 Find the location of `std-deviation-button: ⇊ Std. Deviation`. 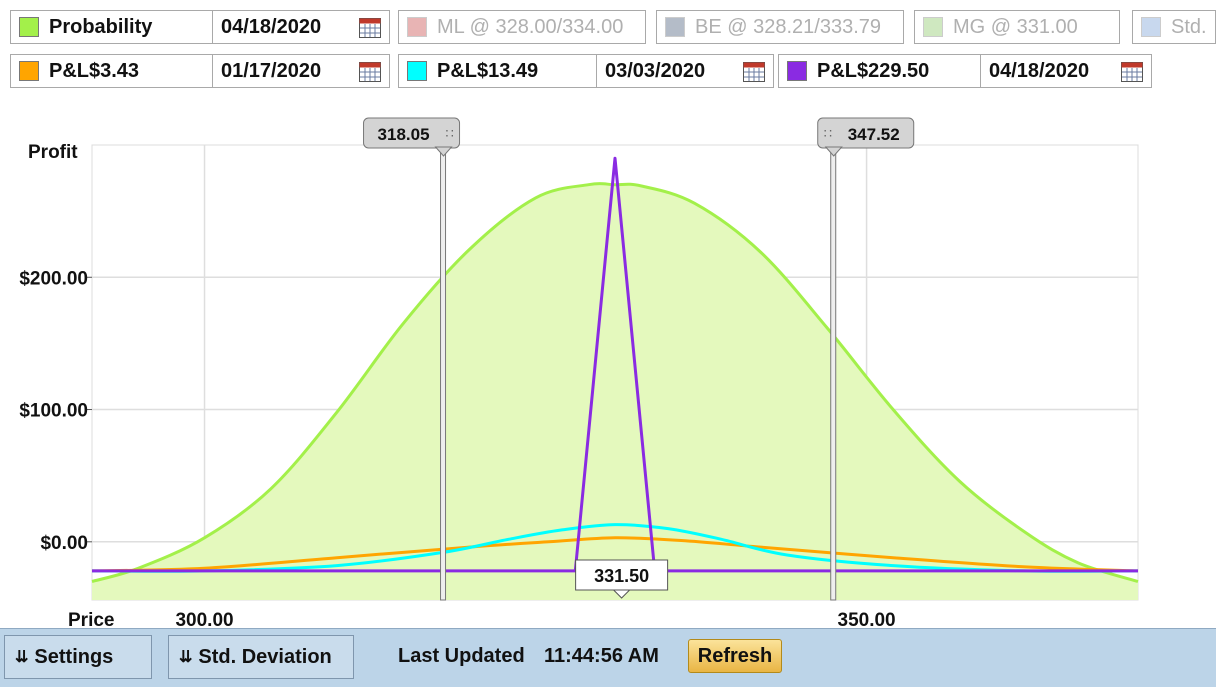

std-deviation-button: ⇊ Std. Deviation is located at coordinates (261, 657).